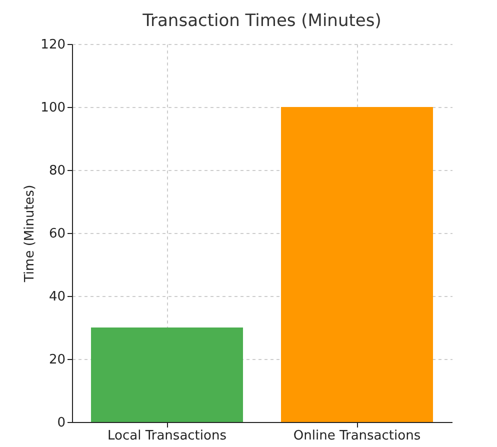  Describe the element at coordinates (57, 297) in the screenshot. I see `y-tick-label: 40` at that location.